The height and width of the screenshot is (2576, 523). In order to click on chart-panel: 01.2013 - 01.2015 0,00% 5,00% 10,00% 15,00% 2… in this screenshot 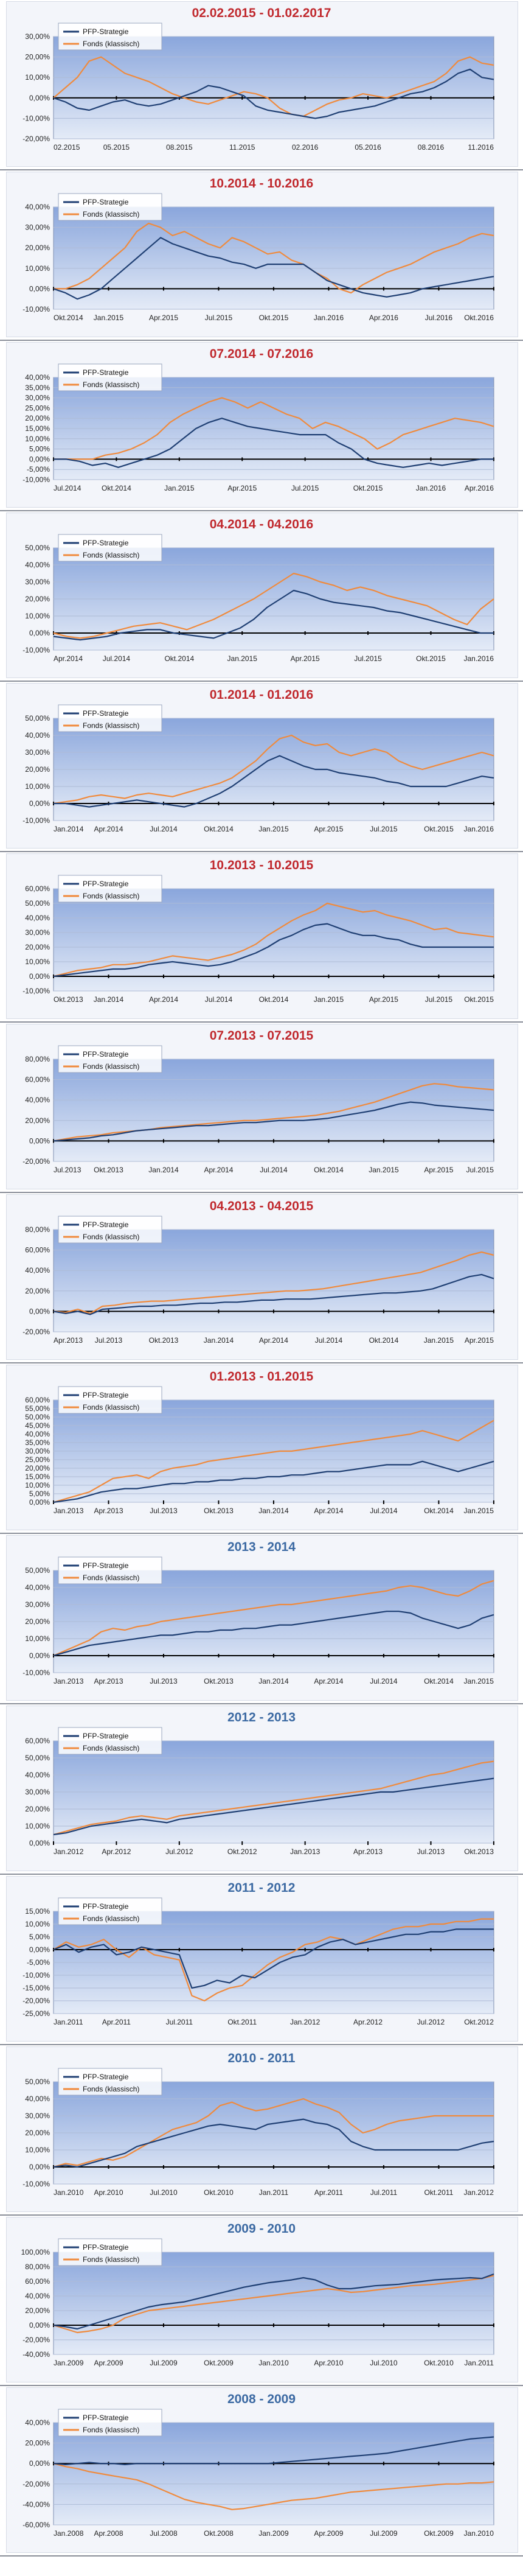, I will do `click(261, 1450)`.